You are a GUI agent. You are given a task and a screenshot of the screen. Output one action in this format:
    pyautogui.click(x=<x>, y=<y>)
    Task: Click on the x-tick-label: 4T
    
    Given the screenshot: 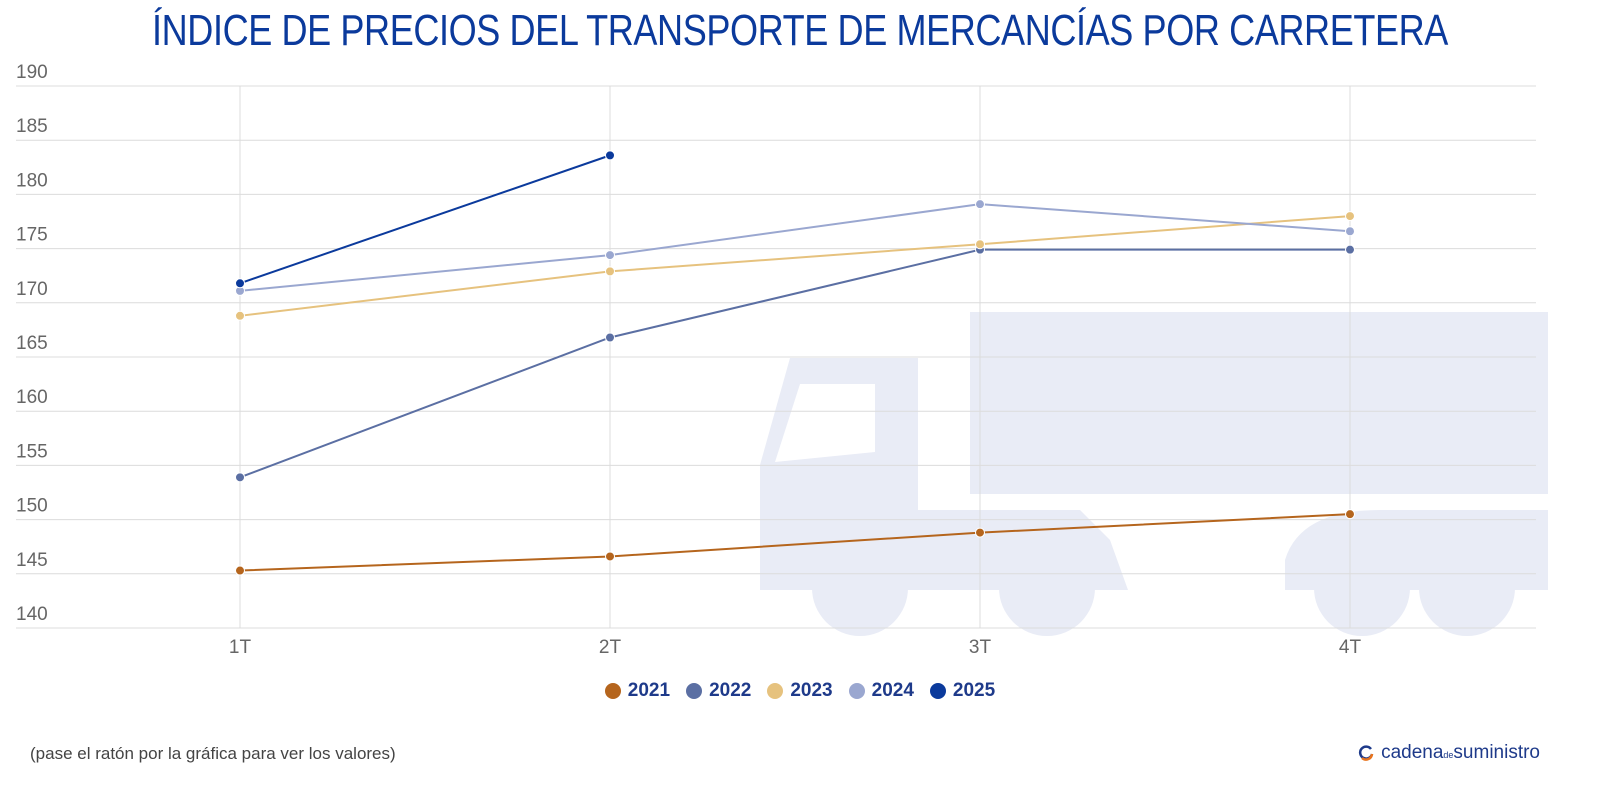 What is the action you would take?
    pyautogui.click(x=1350, y=647)
    